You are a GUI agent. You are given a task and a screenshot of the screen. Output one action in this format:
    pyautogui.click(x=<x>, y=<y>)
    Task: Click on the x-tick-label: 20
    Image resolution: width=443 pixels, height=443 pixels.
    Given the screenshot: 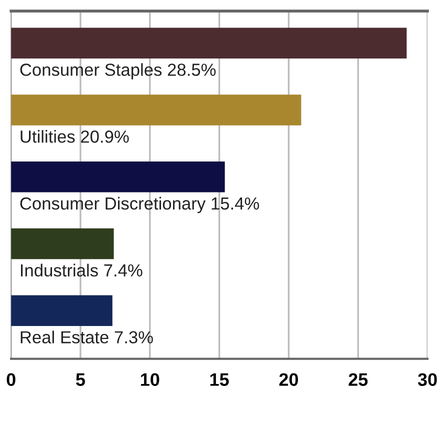 What is the action you would take?
    pyautogui.click(x=288, y=379)
    